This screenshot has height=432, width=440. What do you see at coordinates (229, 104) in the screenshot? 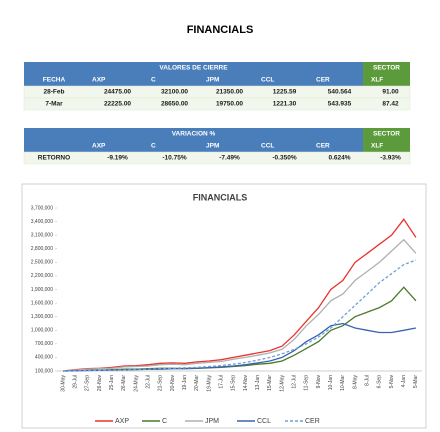
I see `cell: 19750.00` at bounding box center [229, 104].